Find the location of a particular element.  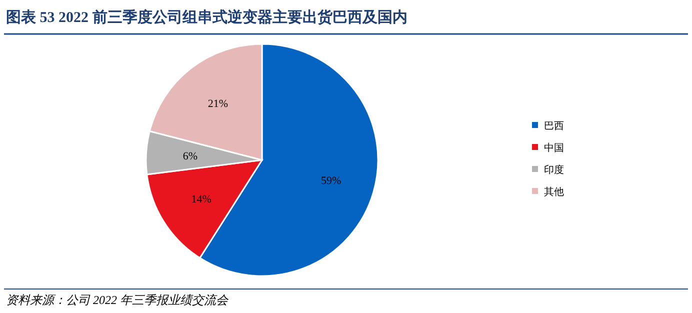

data-label: 14% is located at coordinates (201, 200).